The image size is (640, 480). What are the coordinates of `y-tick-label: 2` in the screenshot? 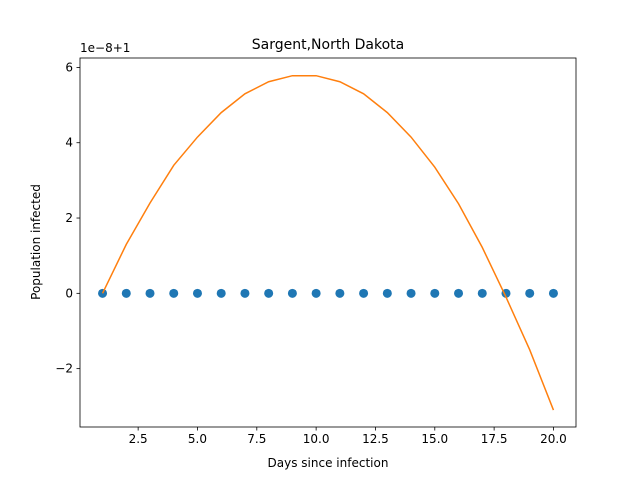 It's located at (69, 218).